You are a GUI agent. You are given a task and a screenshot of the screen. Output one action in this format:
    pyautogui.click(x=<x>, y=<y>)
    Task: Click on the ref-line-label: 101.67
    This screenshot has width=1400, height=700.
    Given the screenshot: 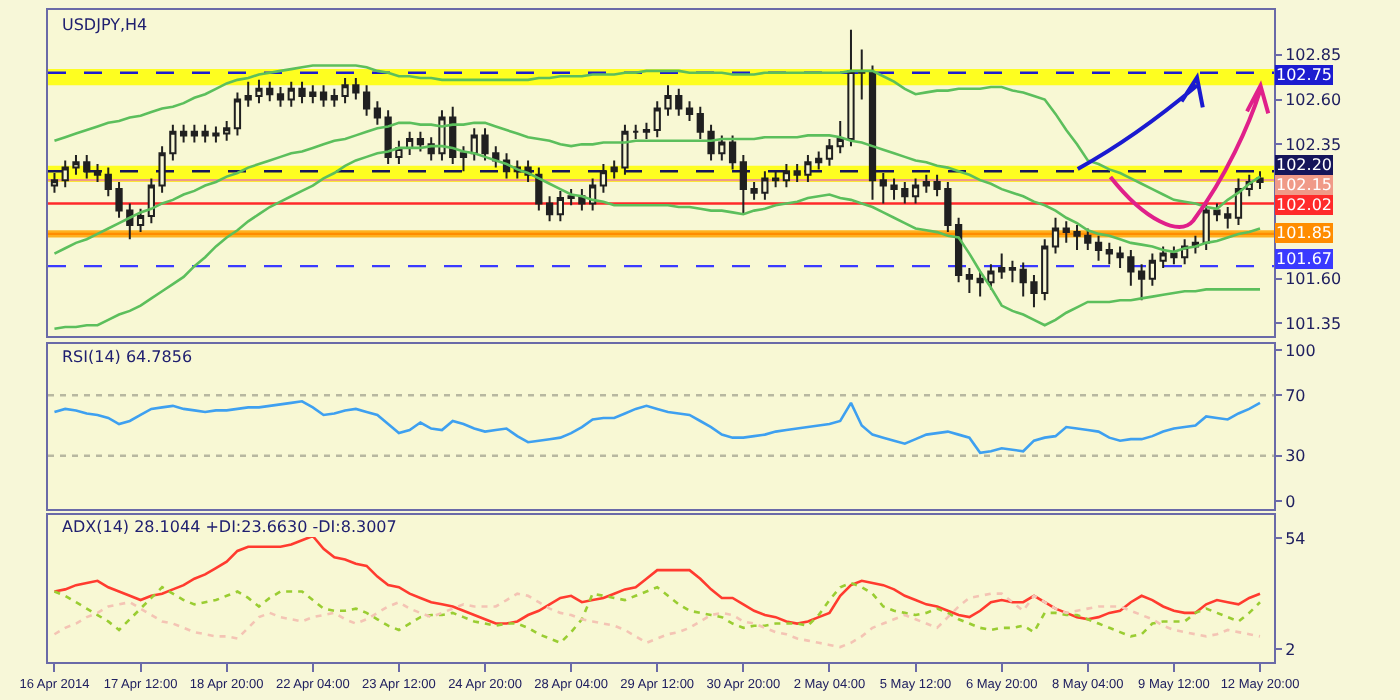 What is the action you would take?
    pyautogui.click(x=1304, y=259)
    